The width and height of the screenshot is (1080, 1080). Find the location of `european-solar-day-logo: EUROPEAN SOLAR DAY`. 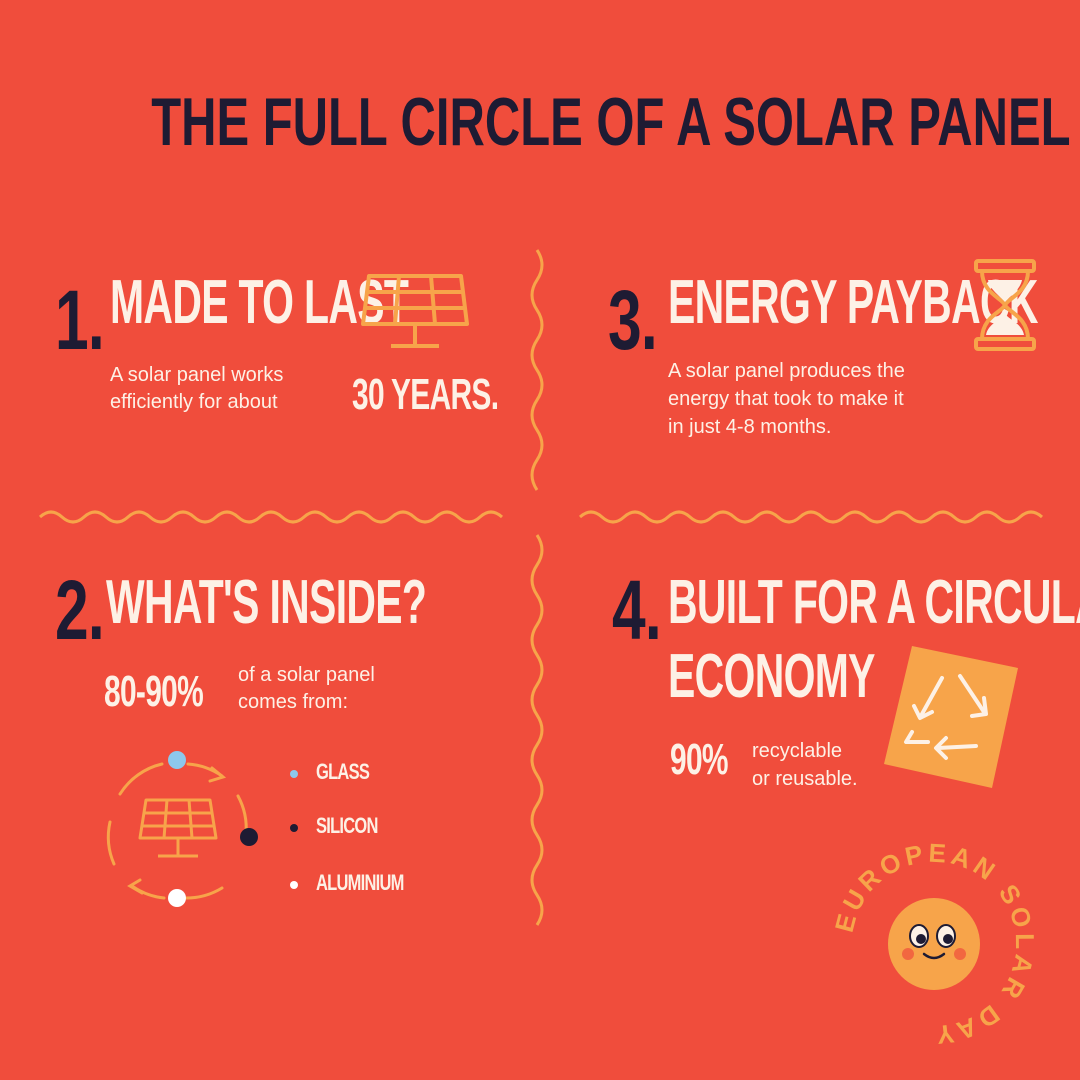

european-solar-day-logo: EUROPEAN SOLAR DAY is located at coordinates (933, 944).